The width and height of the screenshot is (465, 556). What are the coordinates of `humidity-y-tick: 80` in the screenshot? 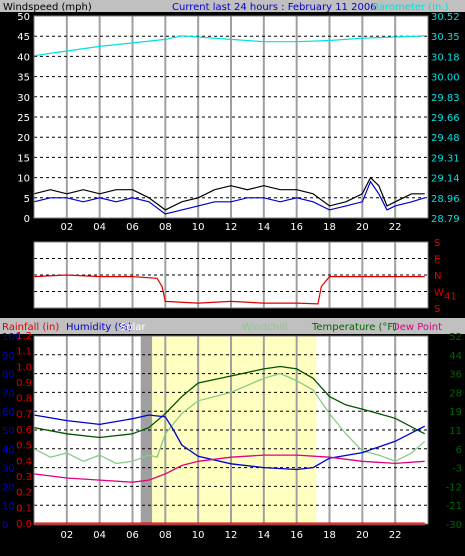 It's located at (8, 375).